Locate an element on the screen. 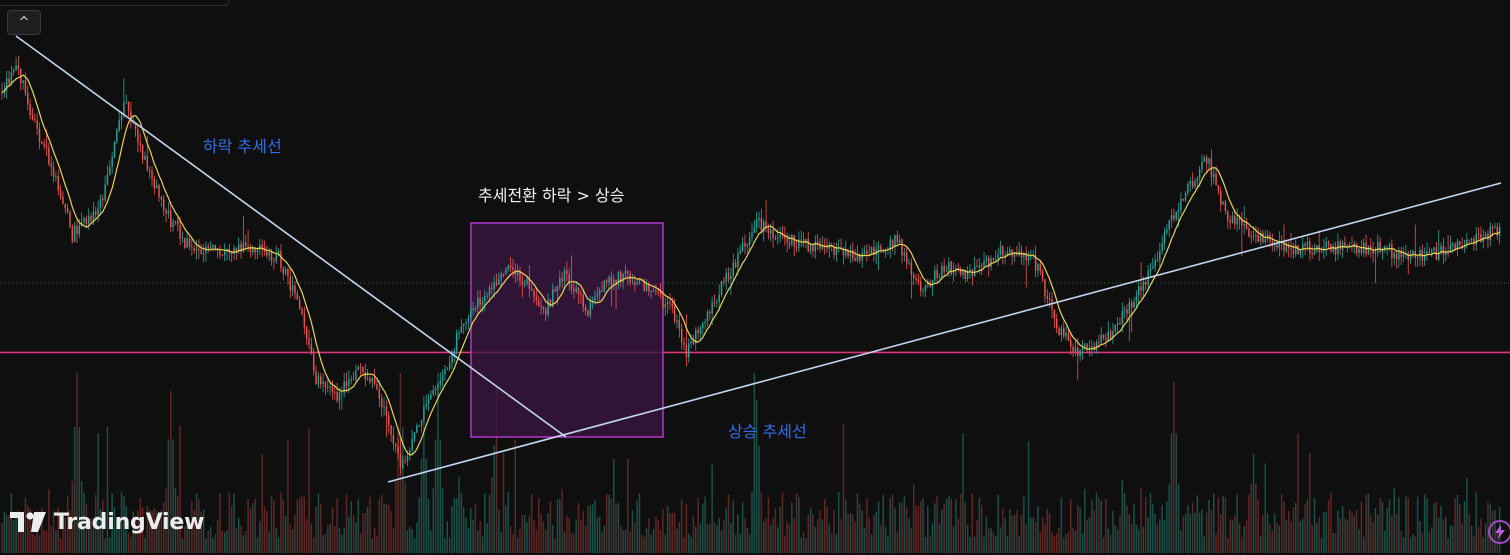 The width and height of the screenshot is (1510, 555). collapse-button: ^ is located at coordinates (24, 22).